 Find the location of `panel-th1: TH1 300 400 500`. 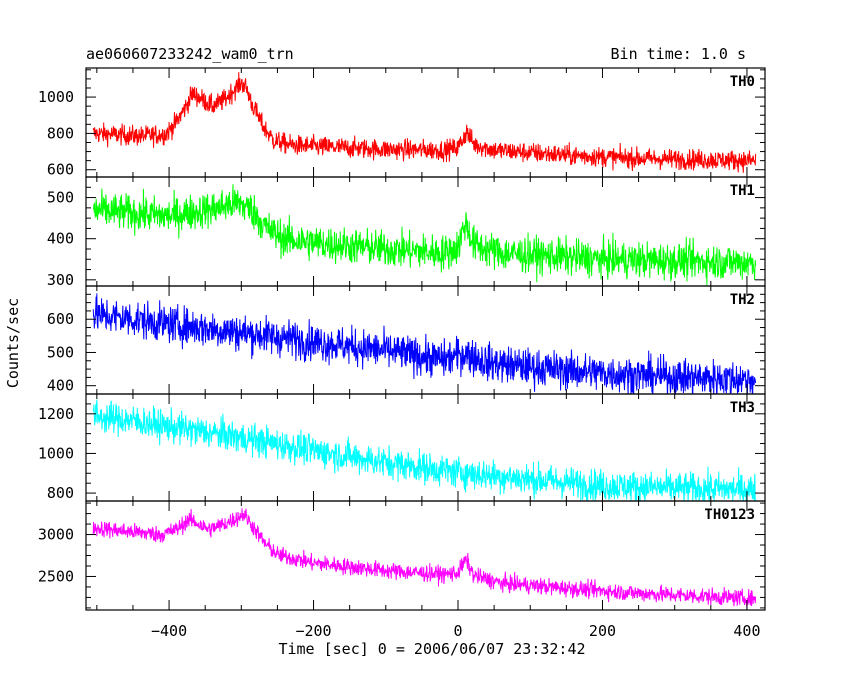

panel-th1: TH1 300 400 500 is located at coordinates (406, 232).